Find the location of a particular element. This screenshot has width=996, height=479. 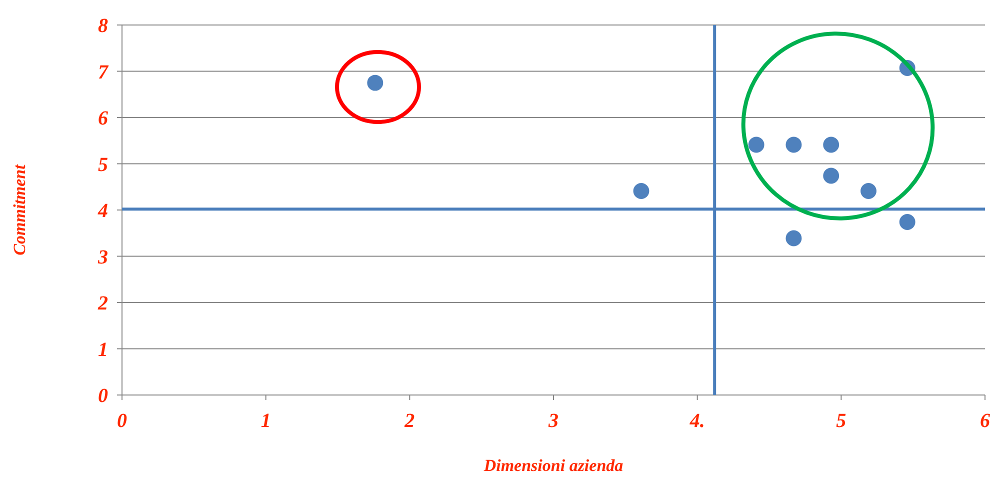

y-tick-label: 3 is located at coordinates (102, 257).